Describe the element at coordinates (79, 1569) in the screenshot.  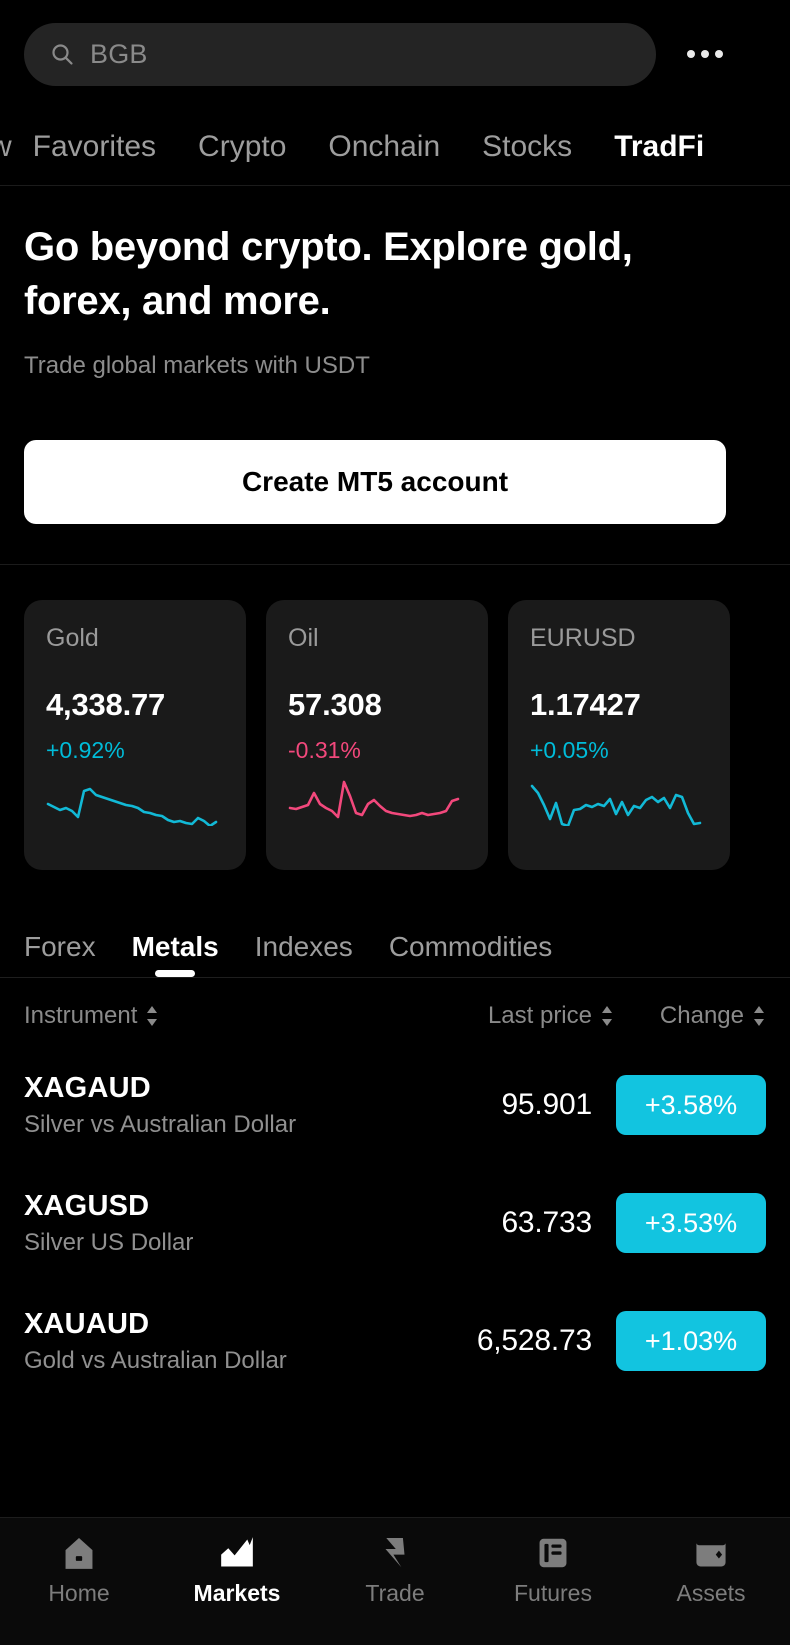
I see `nav-item-home: Home` at that location.